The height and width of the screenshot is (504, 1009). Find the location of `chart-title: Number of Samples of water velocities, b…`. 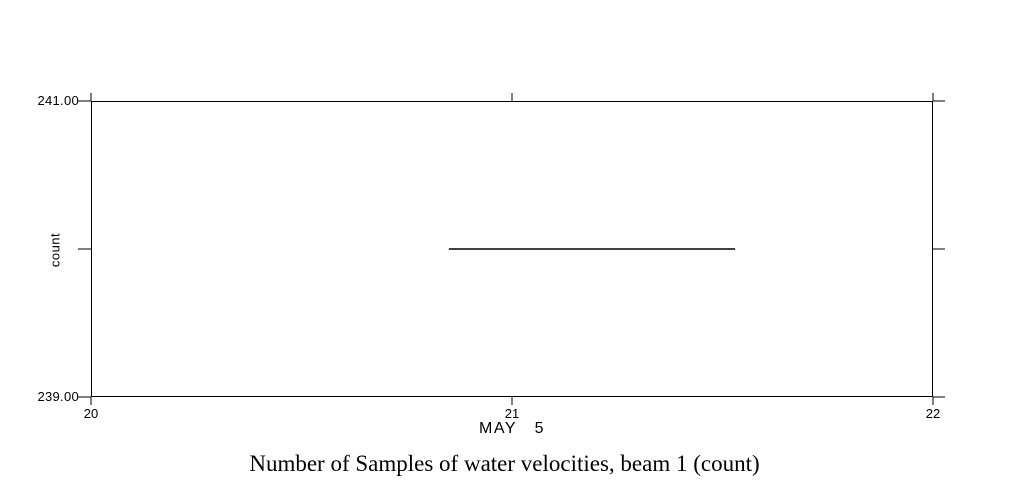

chart-title: Number of Samples of water velocities, b… is located at coordinates (504, 463).